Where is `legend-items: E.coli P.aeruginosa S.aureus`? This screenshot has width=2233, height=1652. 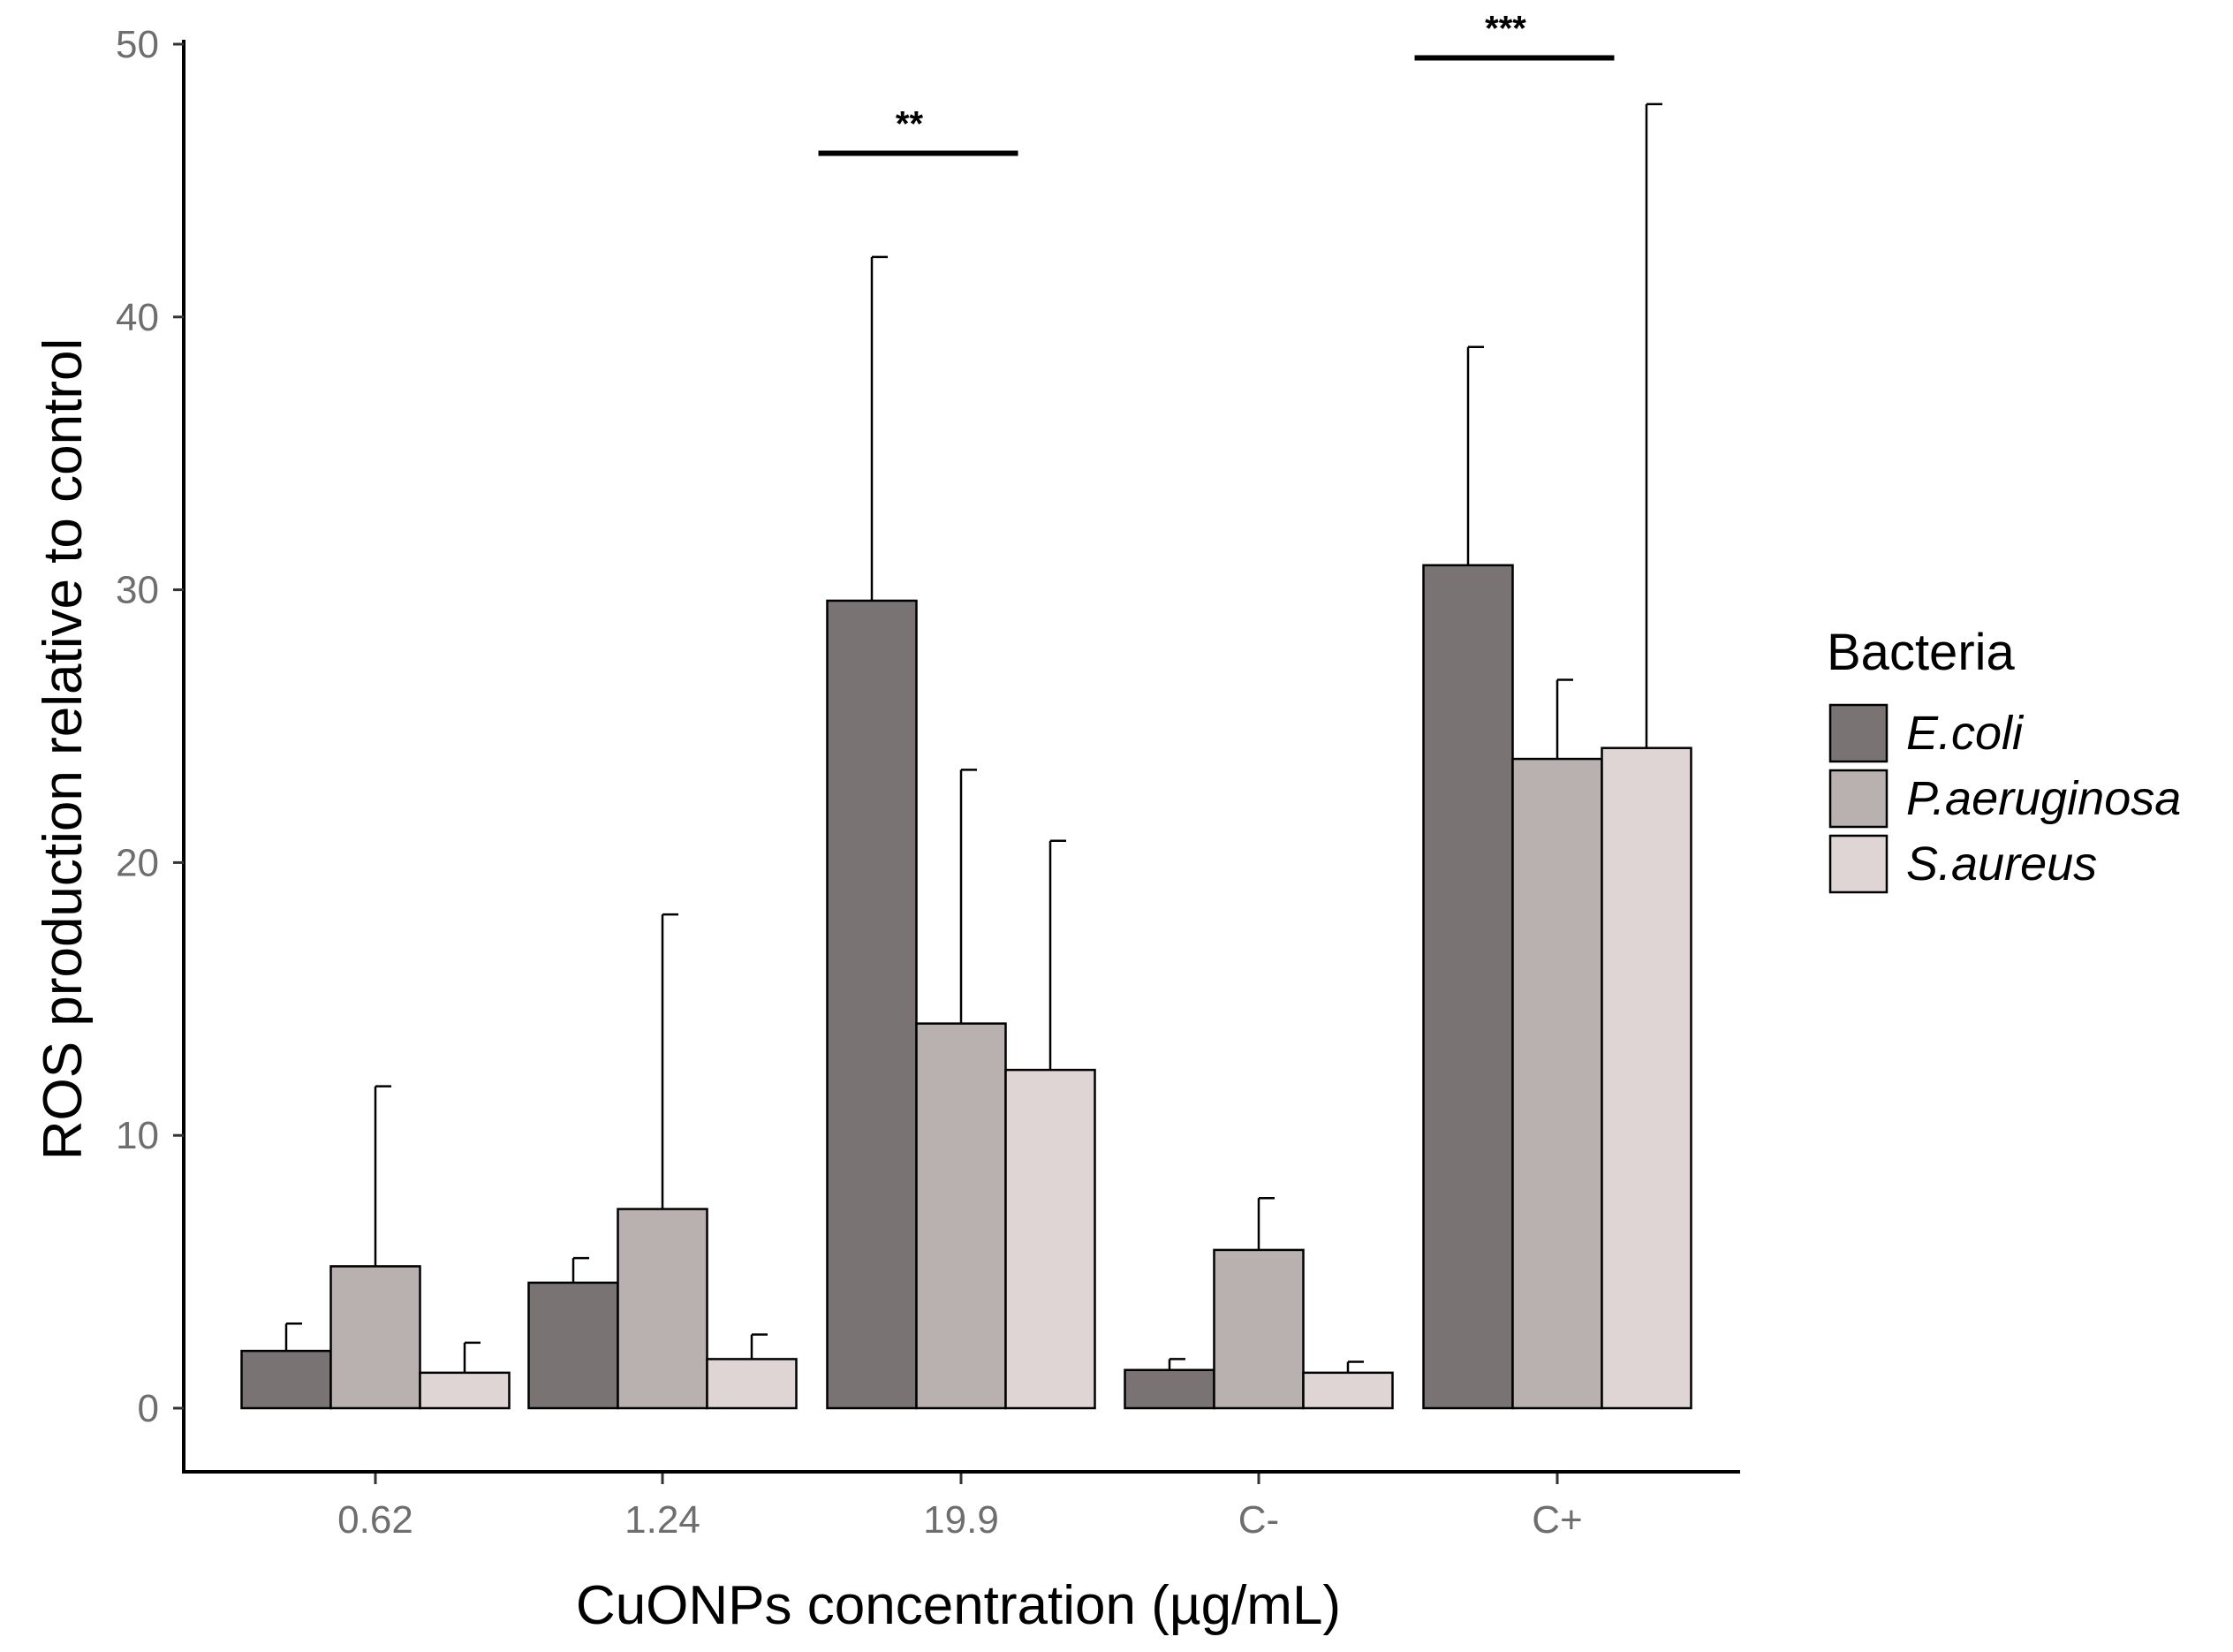
legend-items: E.coli P.aeruginosa S.aureus is located at coordinates (2005, 798).